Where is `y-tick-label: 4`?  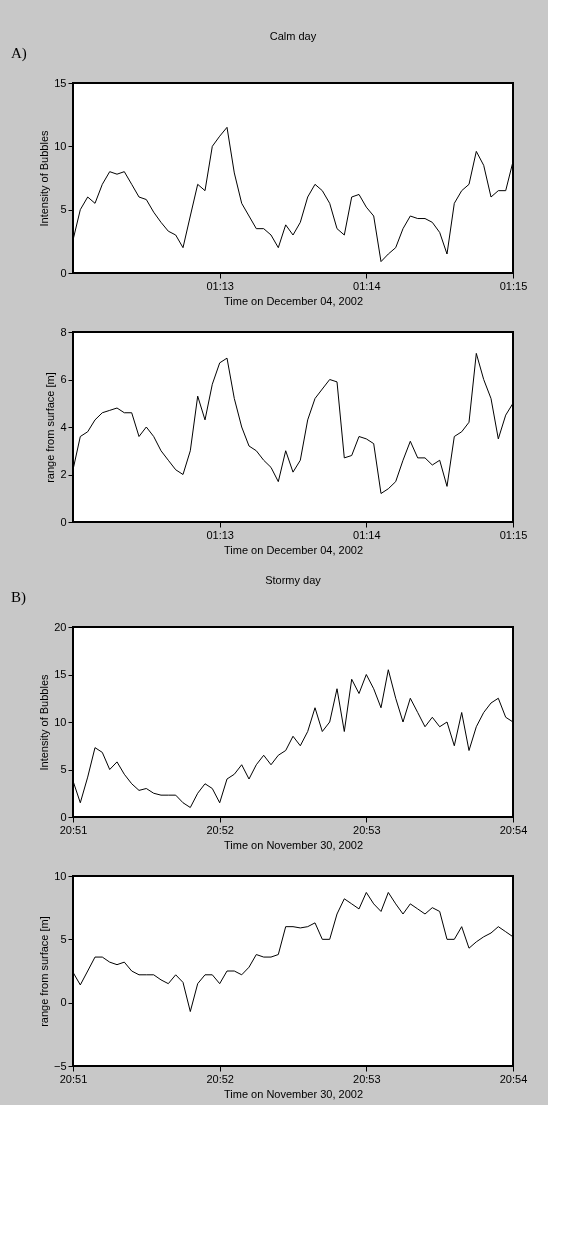
y-tick-label: 4 is located at coordinates (63, 426).